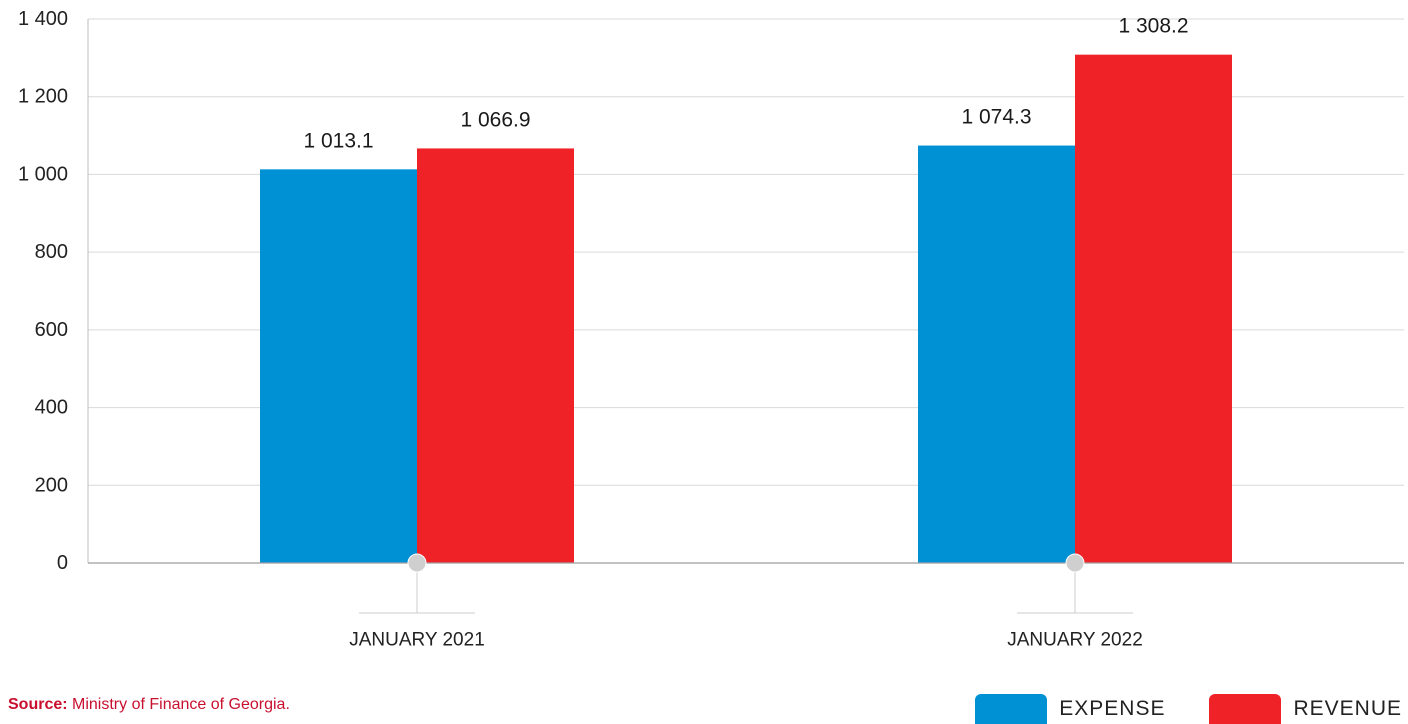 The height and width of the screenshot is (724, 1408). Describe the element at coordinates (996, 117) in the screenshot. I see `data-label: 1 074.3` at that location.